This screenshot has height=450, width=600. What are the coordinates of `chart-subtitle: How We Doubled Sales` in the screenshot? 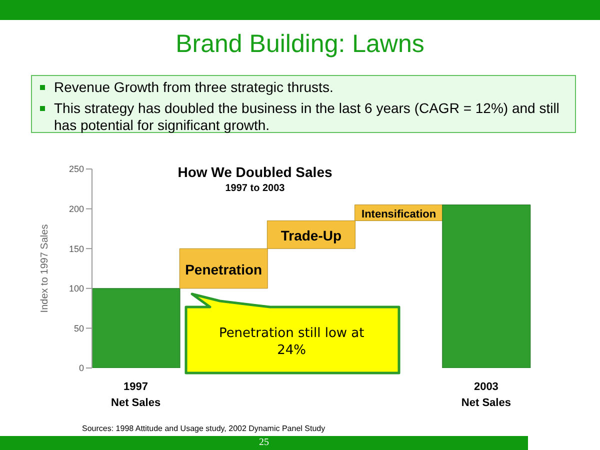 It's located at (255, 172).